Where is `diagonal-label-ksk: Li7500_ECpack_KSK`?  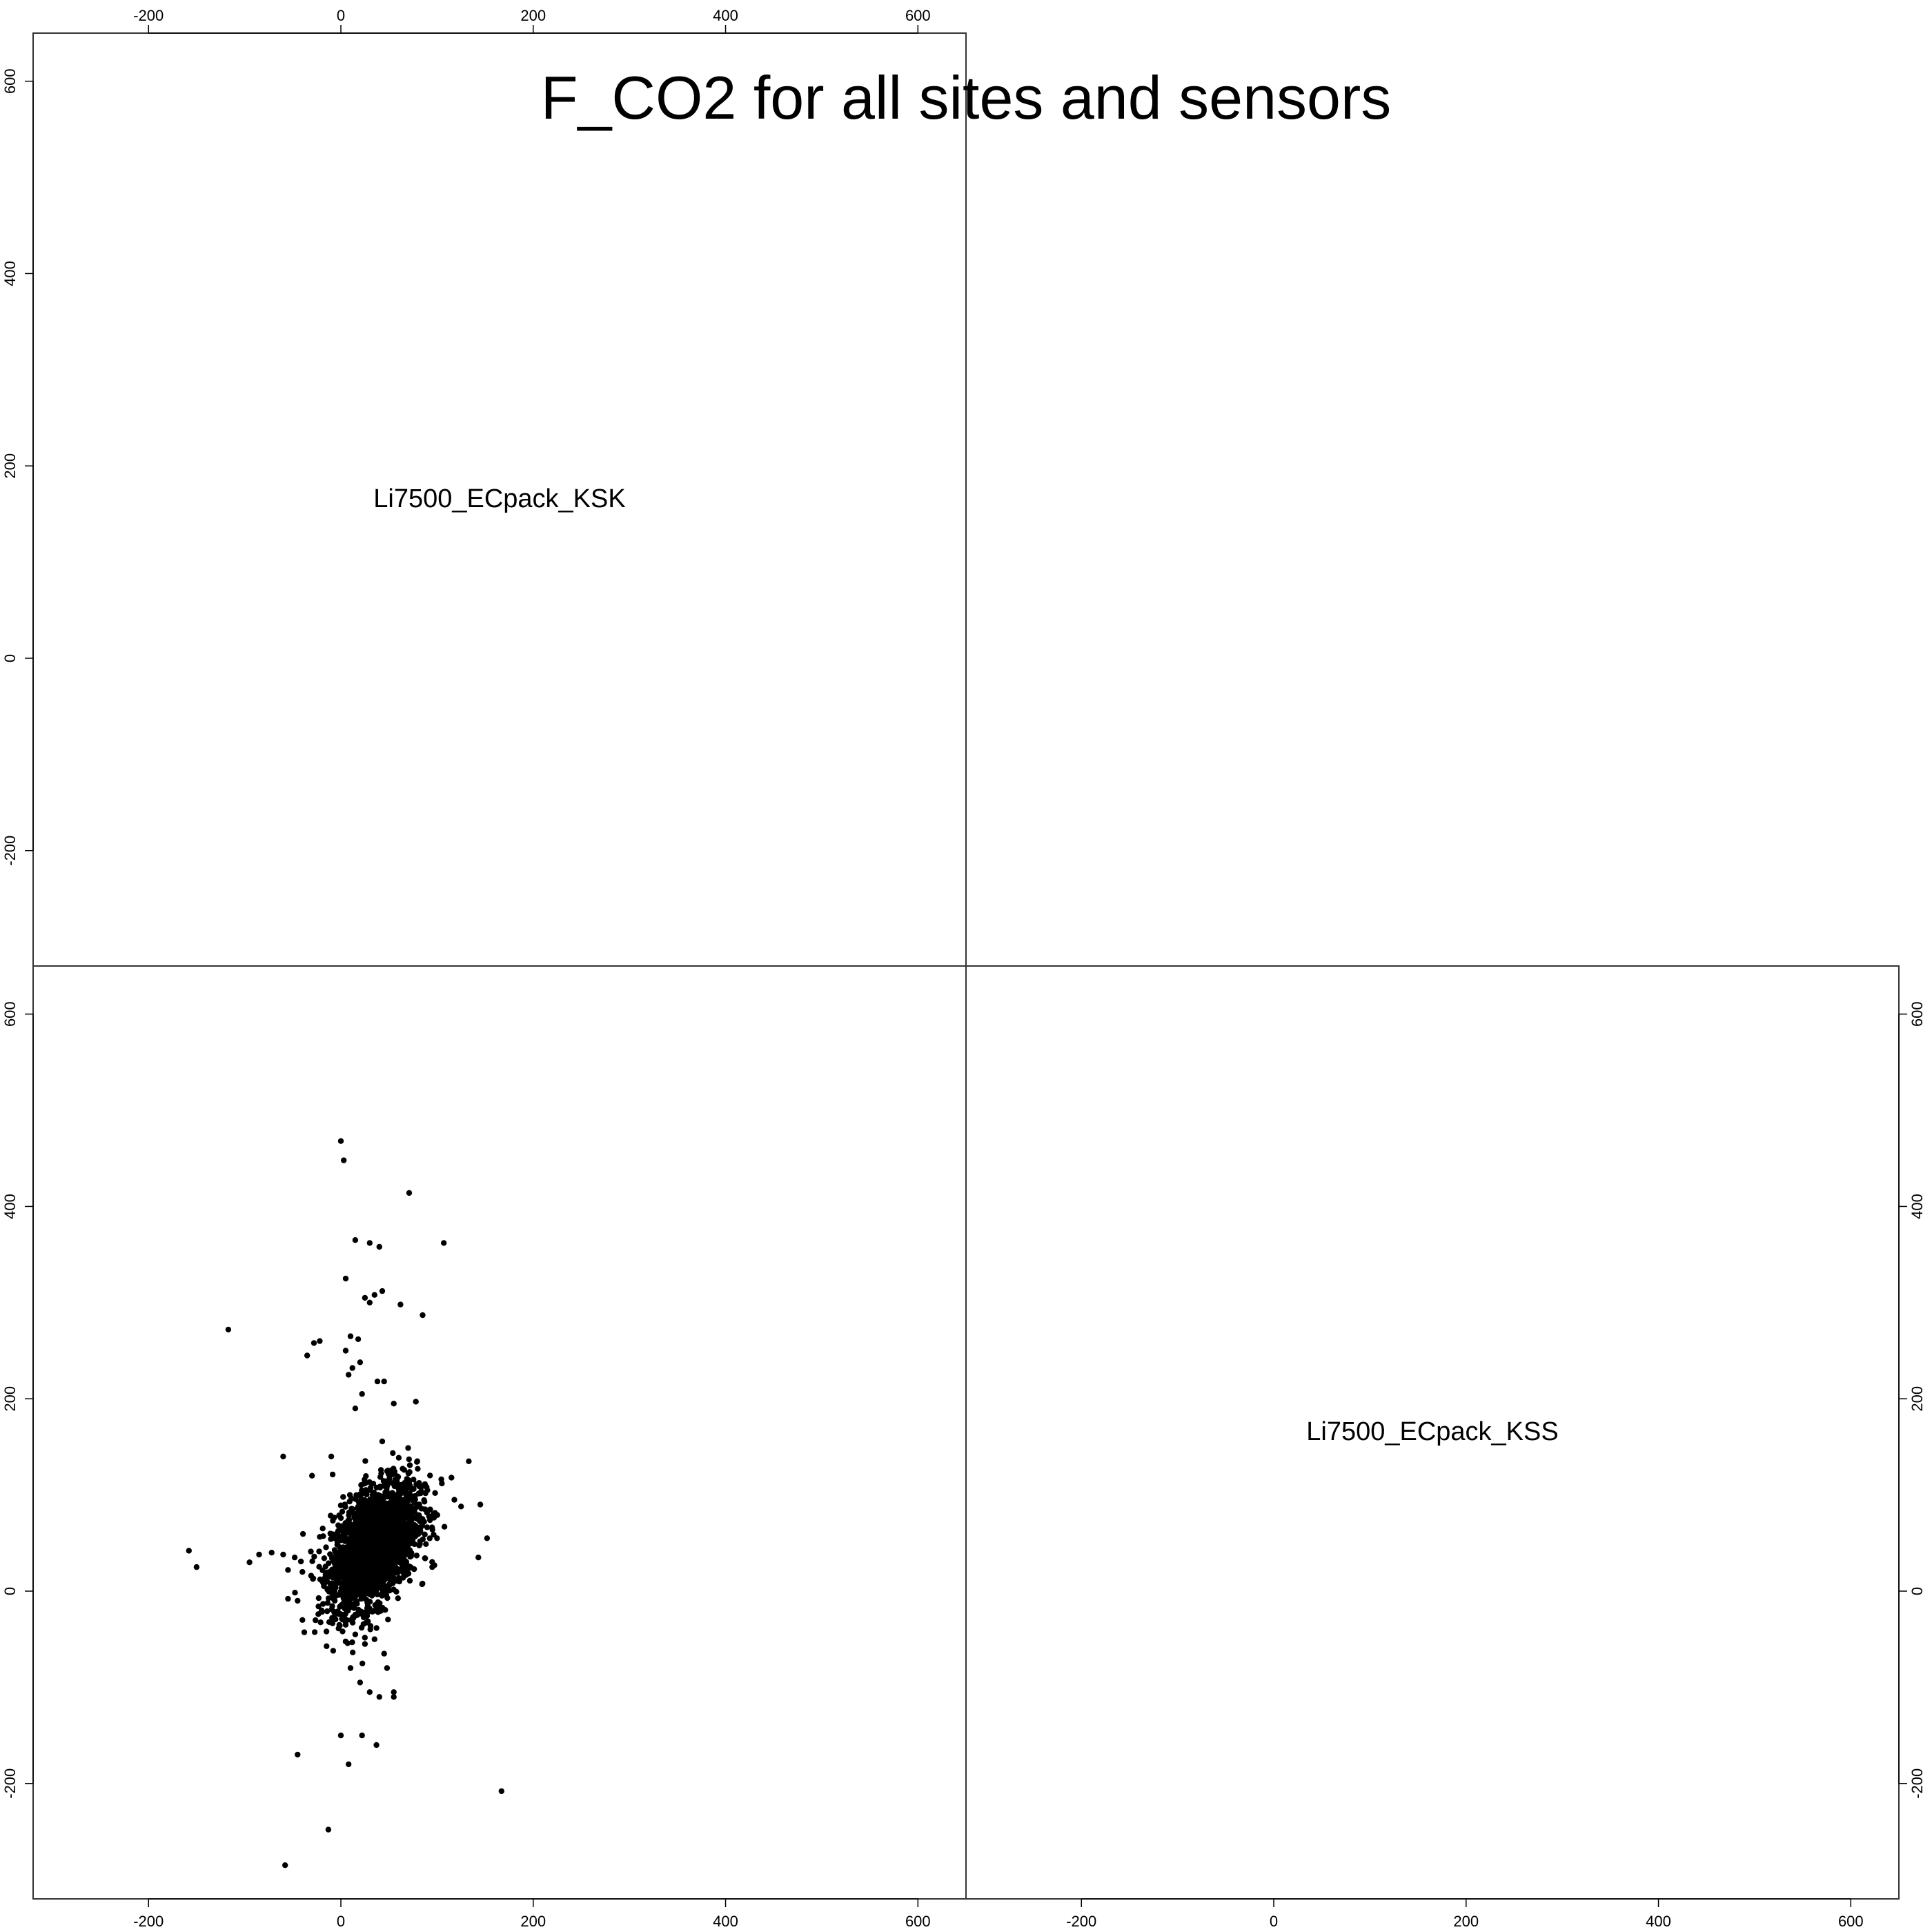 diagonal-label-ksk: Li7500_ECpack_KSK is located at coordinates (499, 498).